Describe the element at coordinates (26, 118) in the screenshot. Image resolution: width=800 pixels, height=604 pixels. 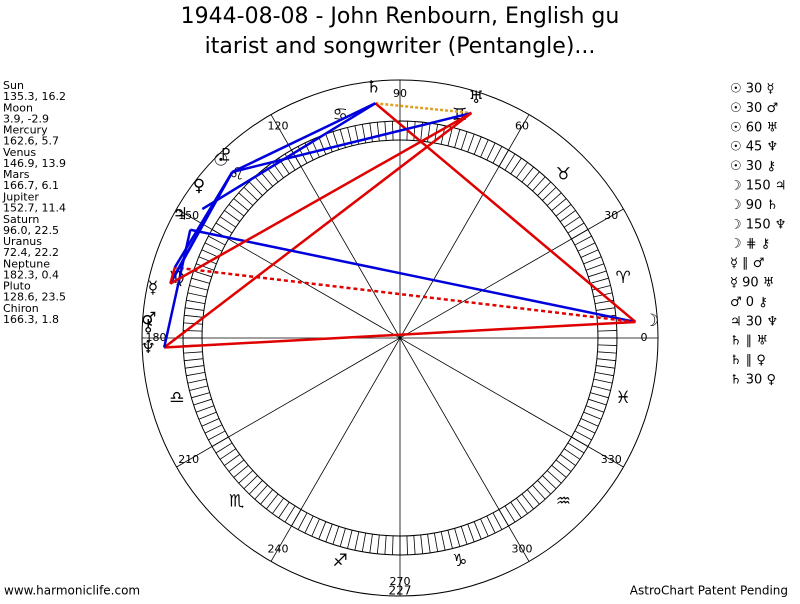
I see `planet-coords: 3.9, -2.9` at that location.